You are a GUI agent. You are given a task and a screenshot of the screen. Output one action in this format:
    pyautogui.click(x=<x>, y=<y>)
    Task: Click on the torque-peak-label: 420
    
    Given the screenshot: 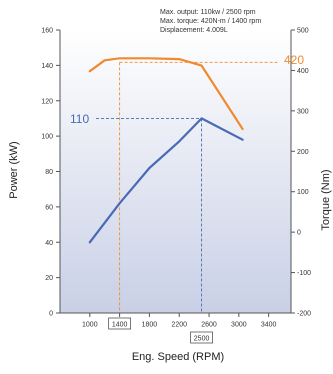 What is the action you would take?
    pyautogui.click(x=294, y=60)
    